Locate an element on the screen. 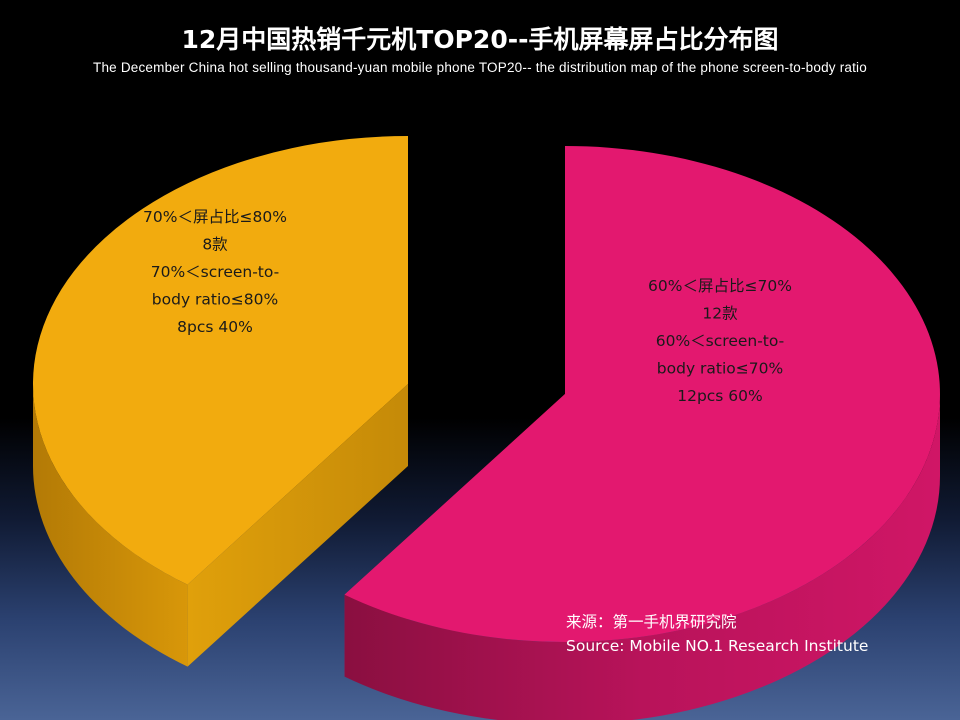 The image size is (960, 720). slice-2-label-line-3: 70%＜screen-to- is located at coordinates (215, 272).